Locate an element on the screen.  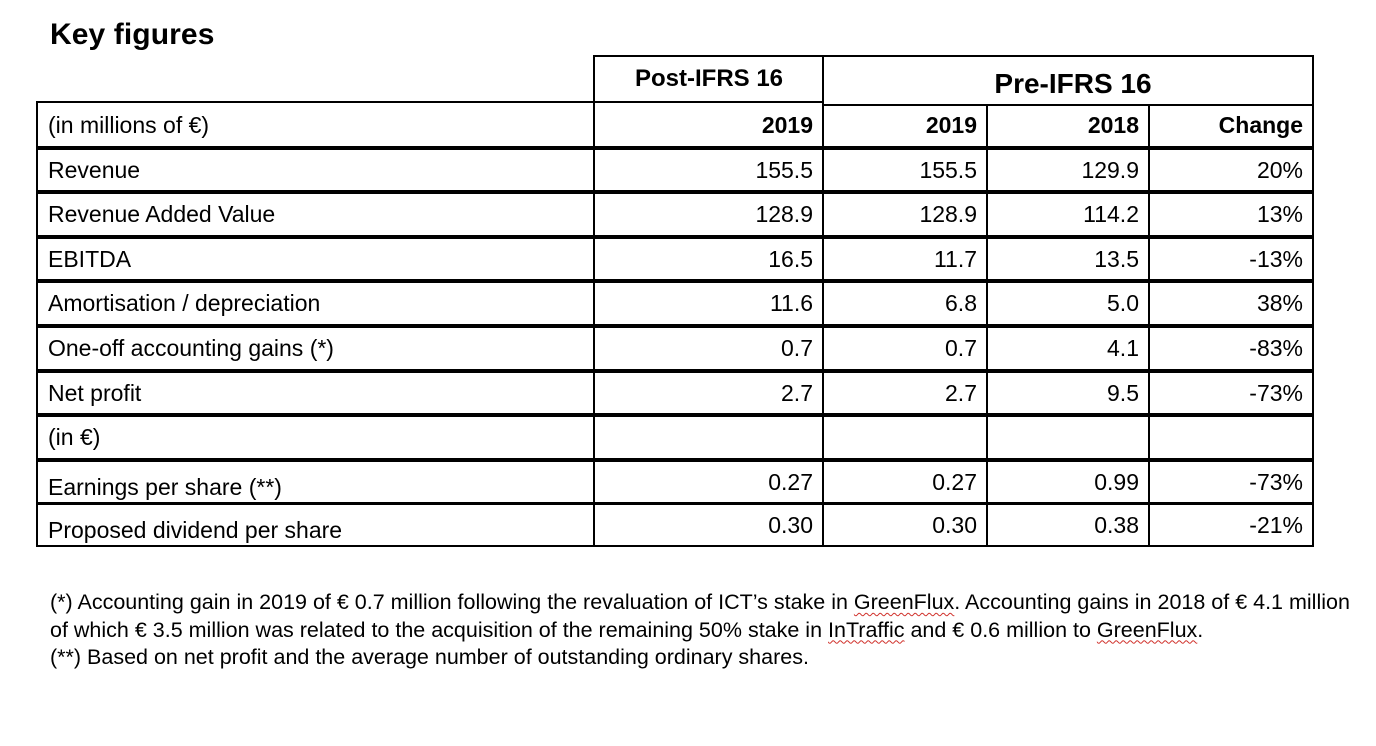
cell-change is located at coordinates (1231, 437).